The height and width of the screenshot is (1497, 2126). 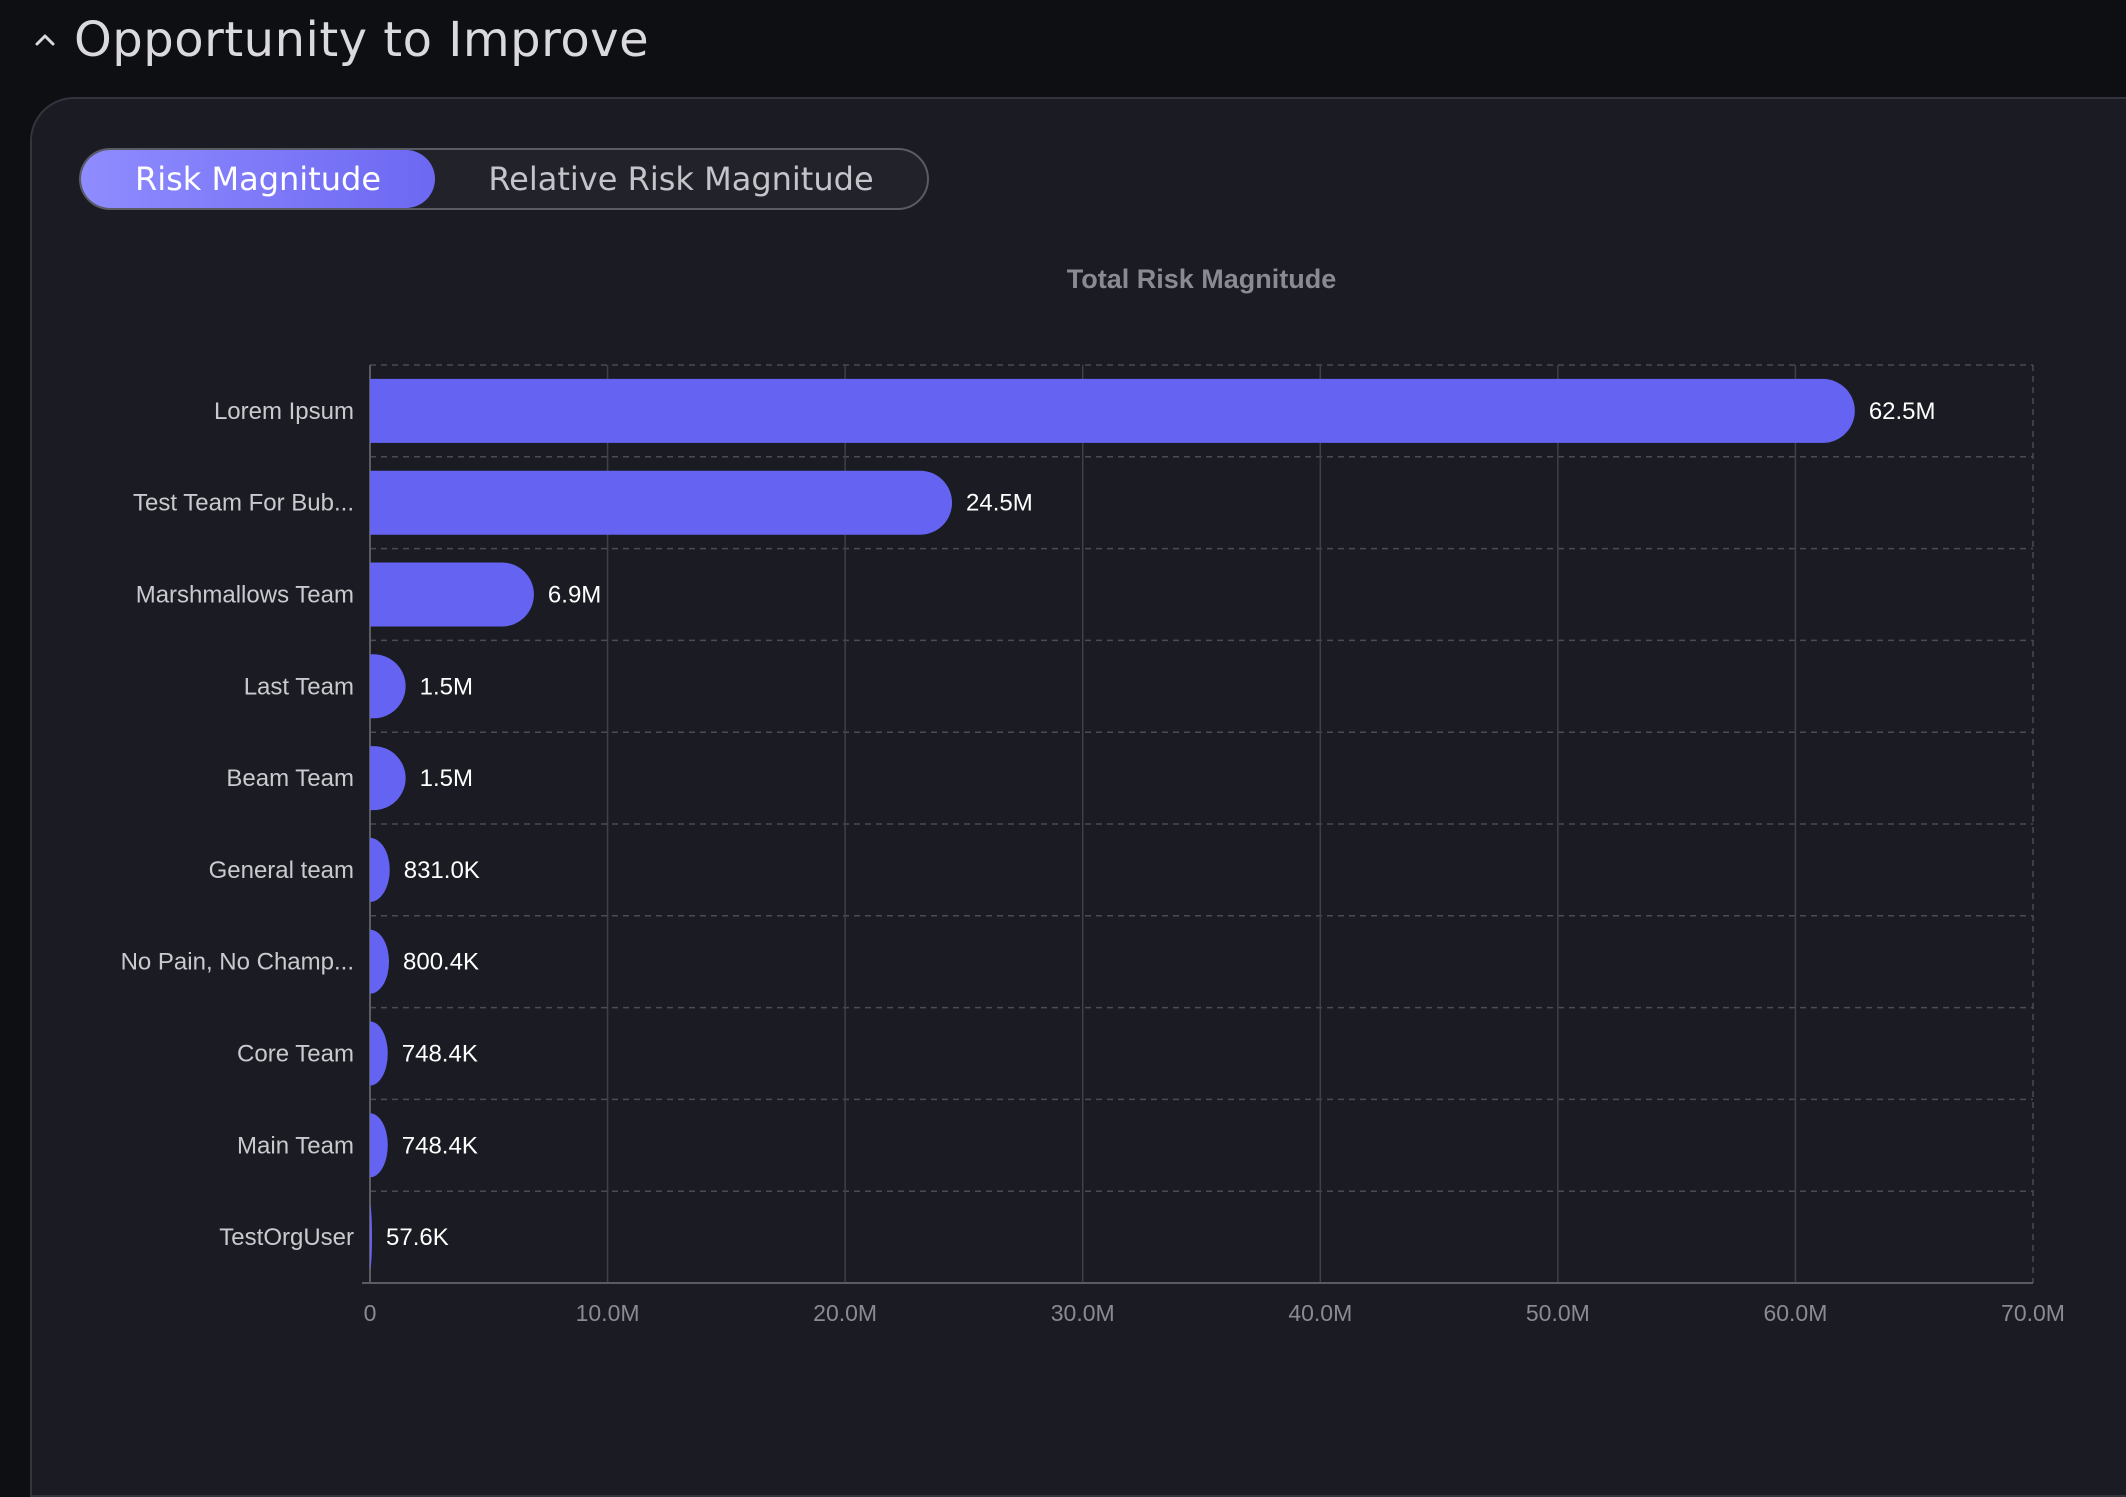 I want to click on section-title: Opportunity to Improve, so click(x=362, y=40).